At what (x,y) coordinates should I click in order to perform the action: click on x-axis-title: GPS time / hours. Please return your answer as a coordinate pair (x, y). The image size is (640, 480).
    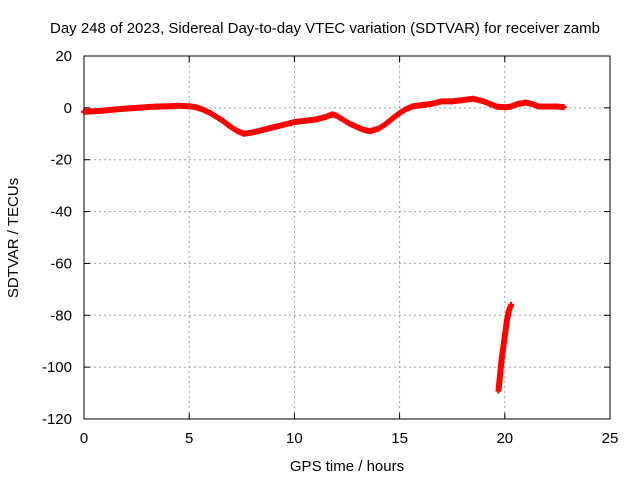
    Looking at the image, I should click on (347, 466).